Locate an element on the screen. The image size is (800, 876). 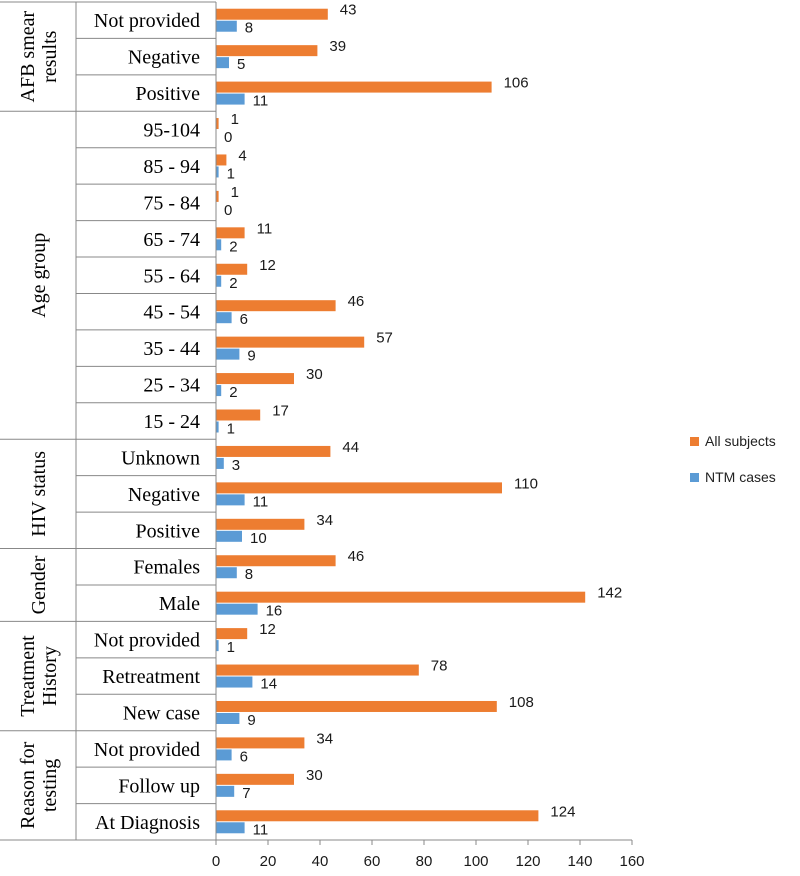
category-label-85-94: 85 - 94 is located at coordinates (171, 167).